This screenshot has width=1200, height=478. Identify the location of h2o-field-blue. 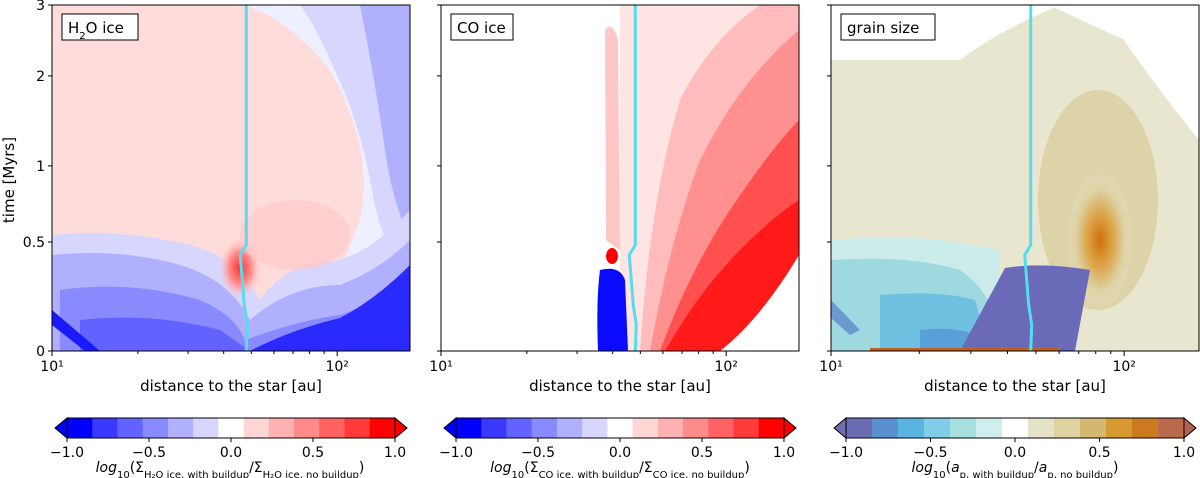
(385, 122).